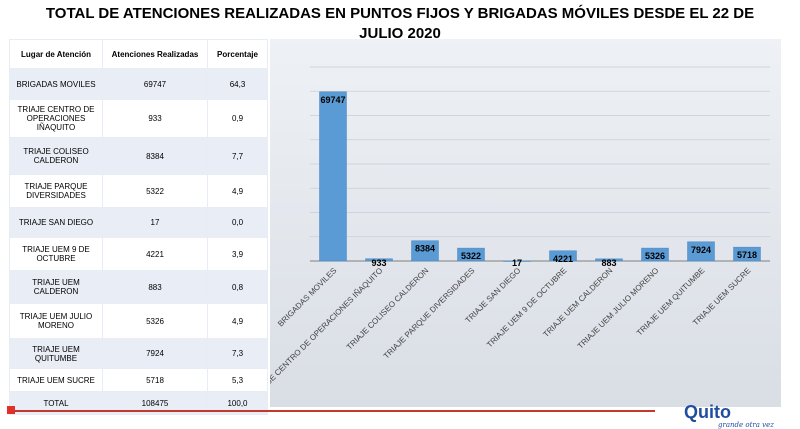 The height and width of the screenshot is (429, 800). Describe the element at coordinates (56, 156) in the screenshot. I see `cell-lugar: TRIAJE COLISEO CALDERON` at that location.